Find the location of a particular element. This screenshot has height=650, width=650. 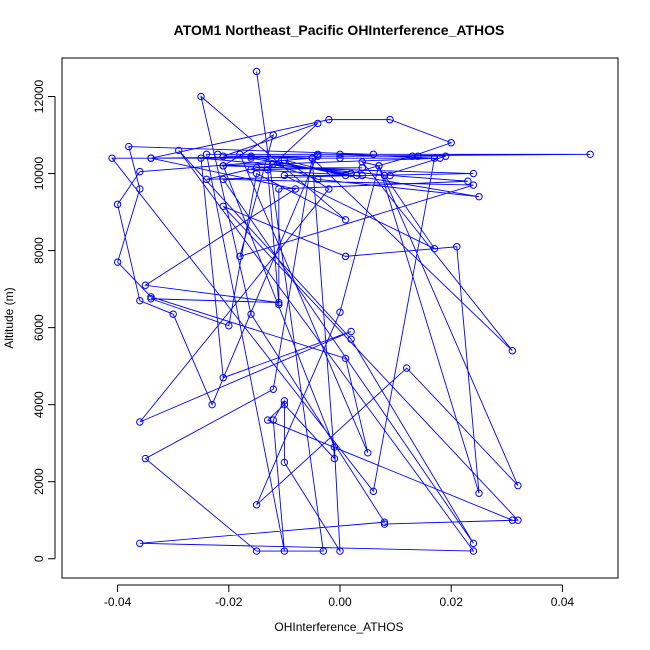

y-tick-label: 0 is located at coordinates (39, 558).